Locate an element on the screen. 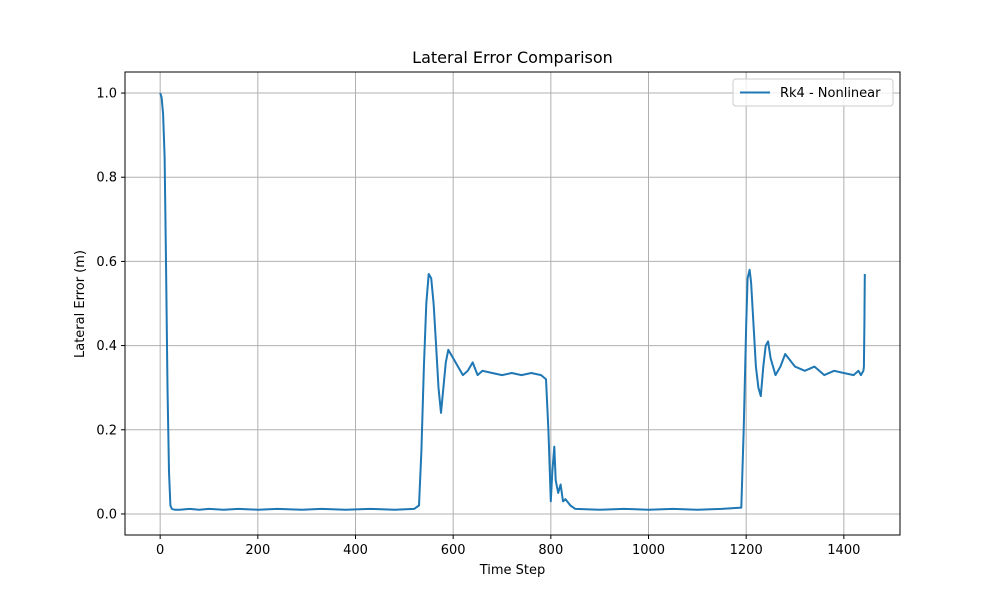  x-tick-label: 800 is located at coordinates (550, 550).